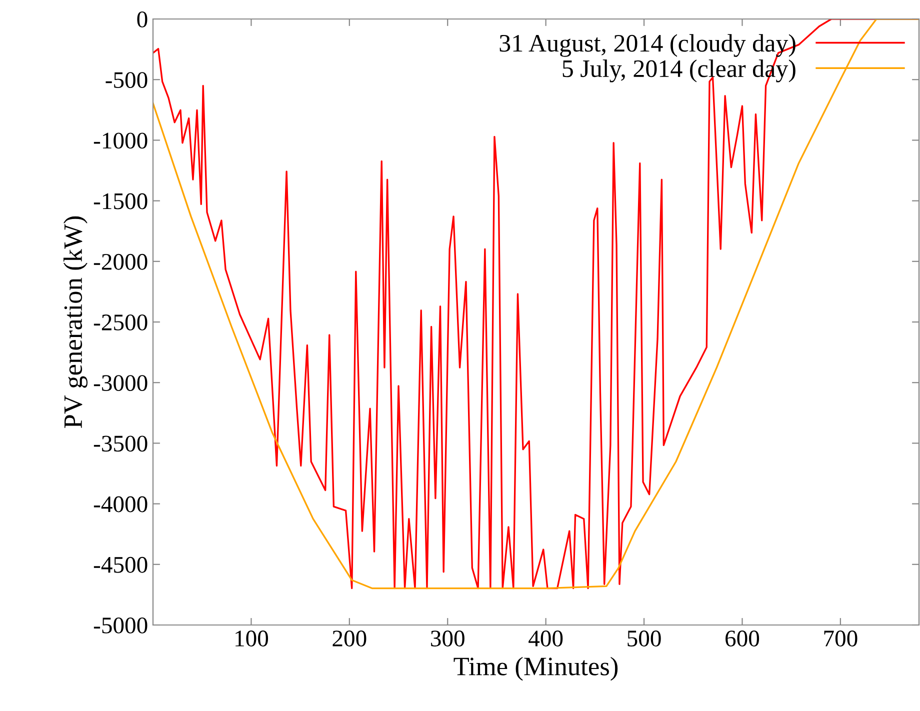  Describe the element at coordinates (545, 638) in the screenshot. I see `x-tick-label: 400` at that location.